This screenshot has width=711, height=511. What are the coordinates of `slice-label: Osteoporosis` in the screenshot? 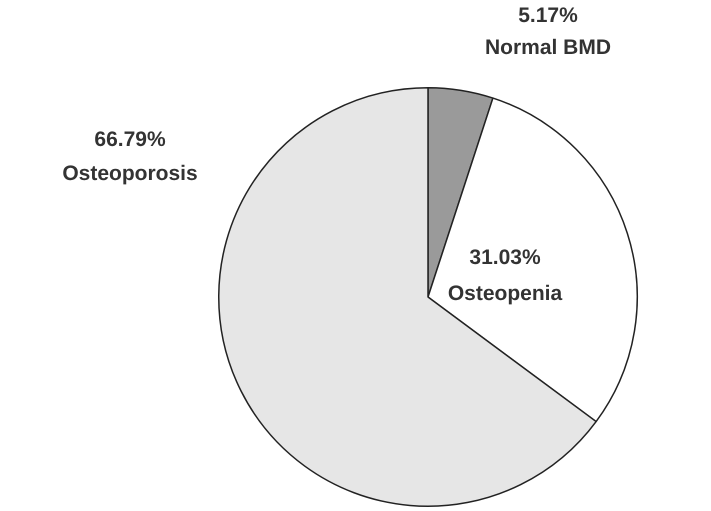 It's located at (130, 173).